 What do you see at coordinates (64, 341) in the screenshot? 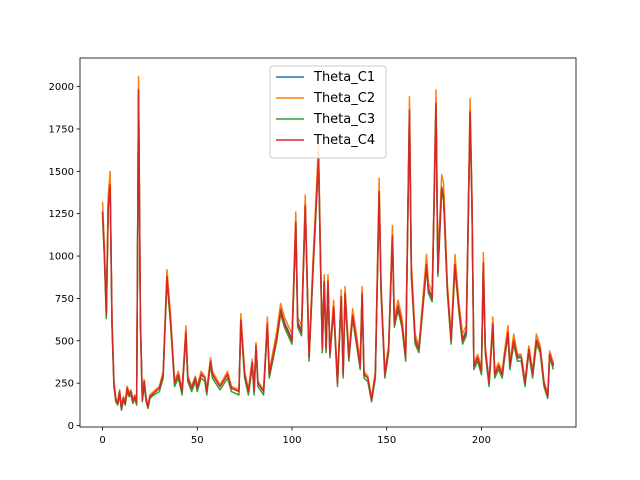
I see `y-tick-label: 500` at bounding box center [64, 341].